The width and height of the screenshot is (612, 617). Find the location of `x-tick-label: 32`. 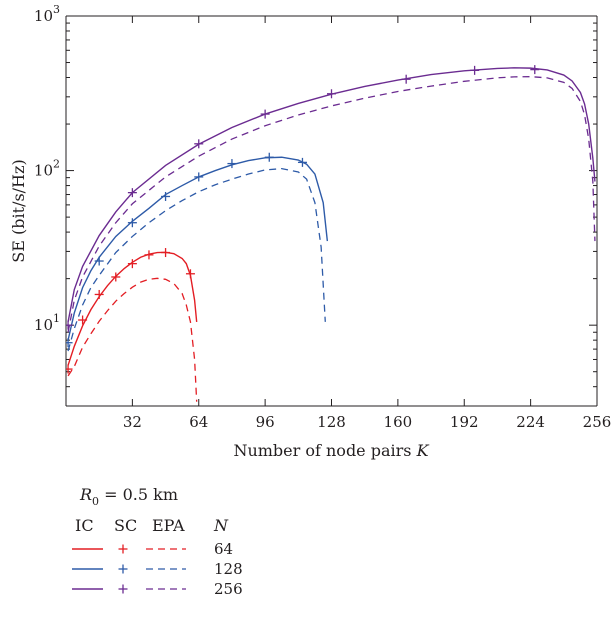

x-tick-label: 32 is located at coordinates (132, 422).